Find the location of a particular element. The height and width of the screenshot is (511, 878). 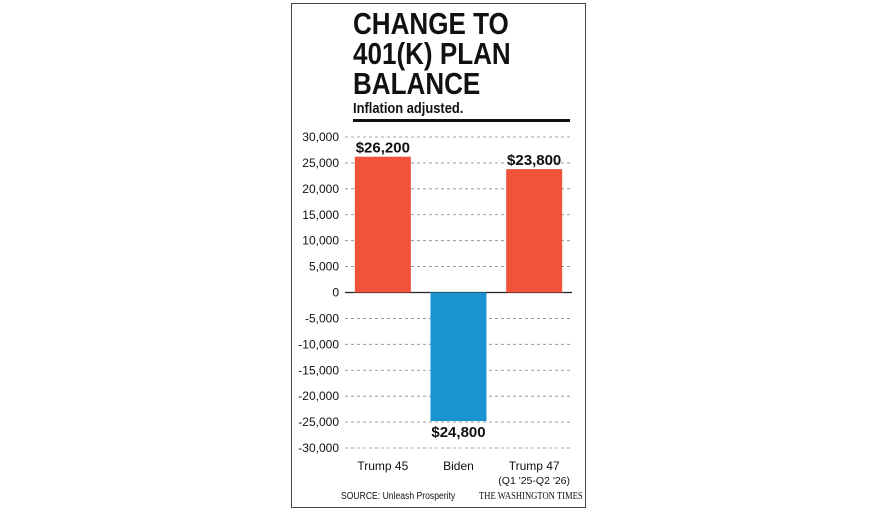

x-tick-sublabel: (Q1 '25-Q2 '26) is located at coordinates (534, 481).